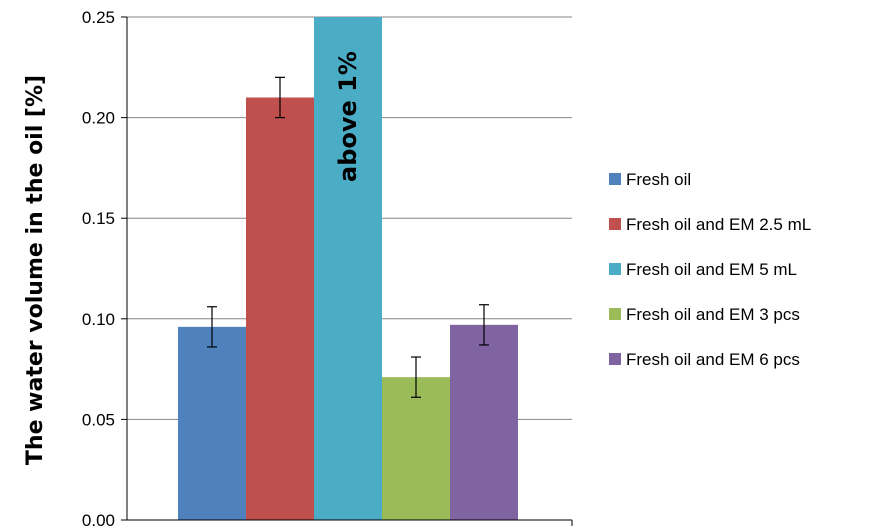 This screenshot has width=878, height=531. Describe the element at coordinates (98, 118) in the screenshot. I see `y-tick-label: 0.20` at that location.